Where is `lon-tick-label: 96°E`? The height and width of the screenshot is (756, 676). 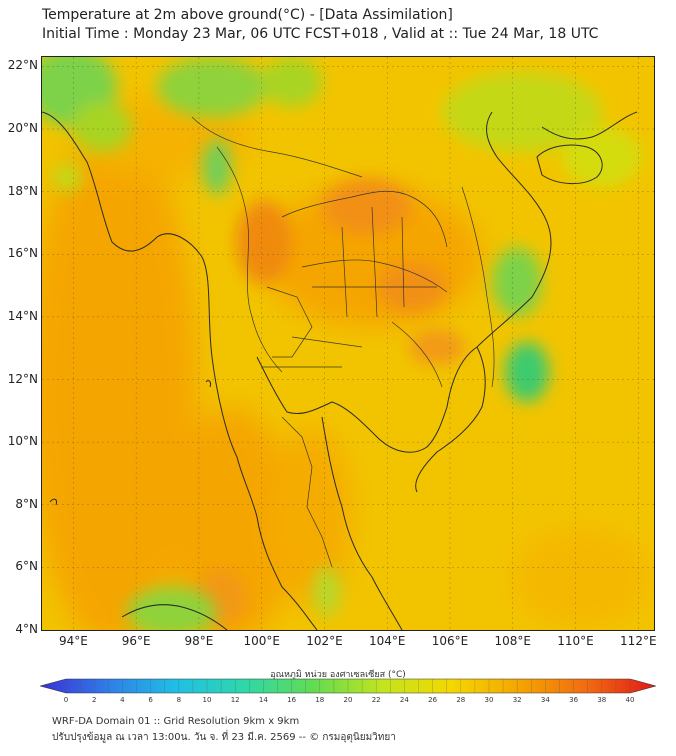 lon-tick-label: 96°E is located at coordinates (136, 641).